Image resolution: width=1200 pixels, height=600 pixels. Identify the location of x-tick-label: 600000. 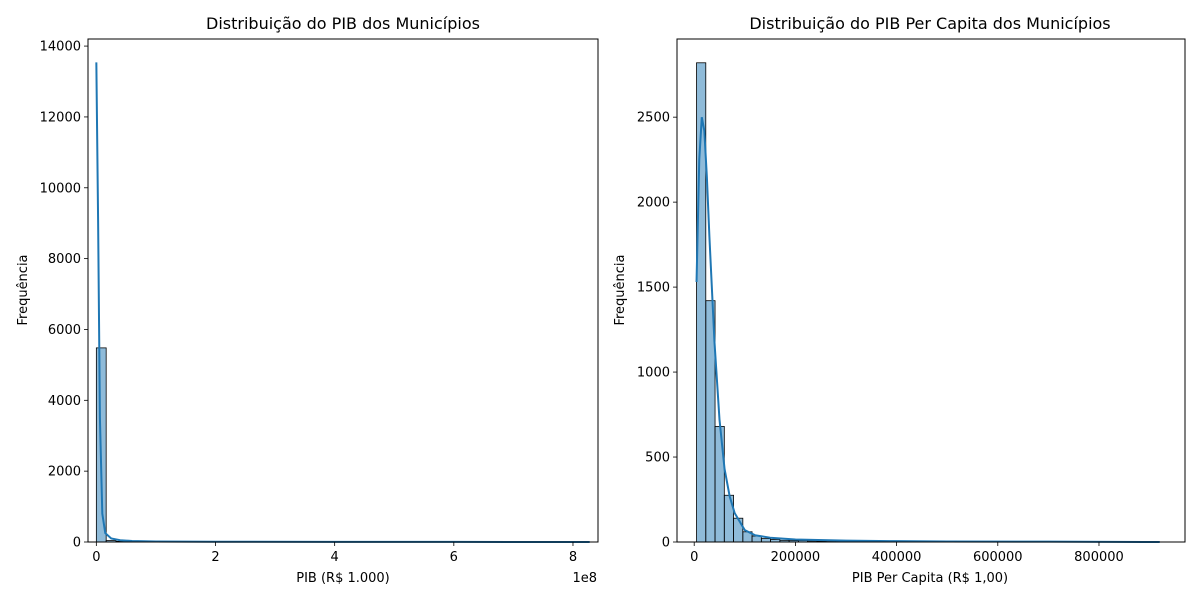
(998, 557).